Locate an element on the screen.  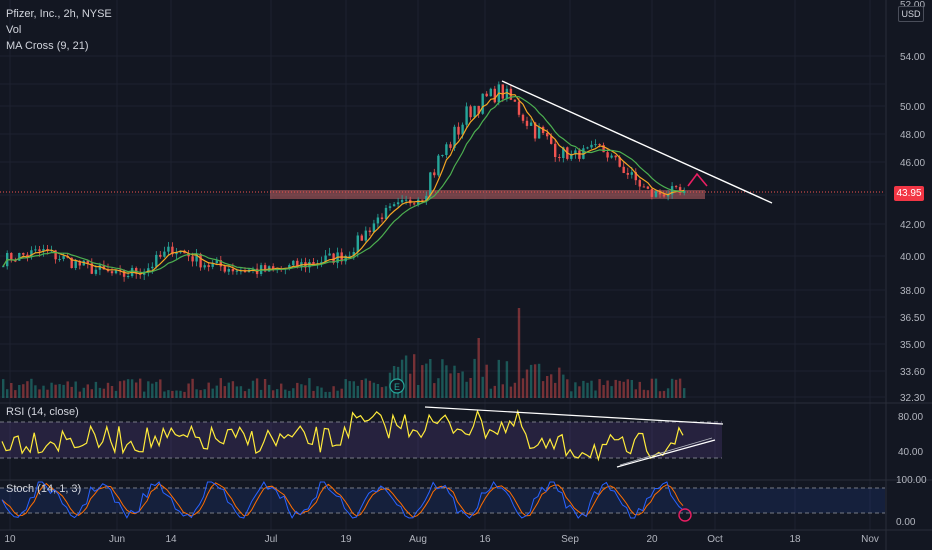
price-tick-32.30: 32.30 is located at coordinates (912, 398).